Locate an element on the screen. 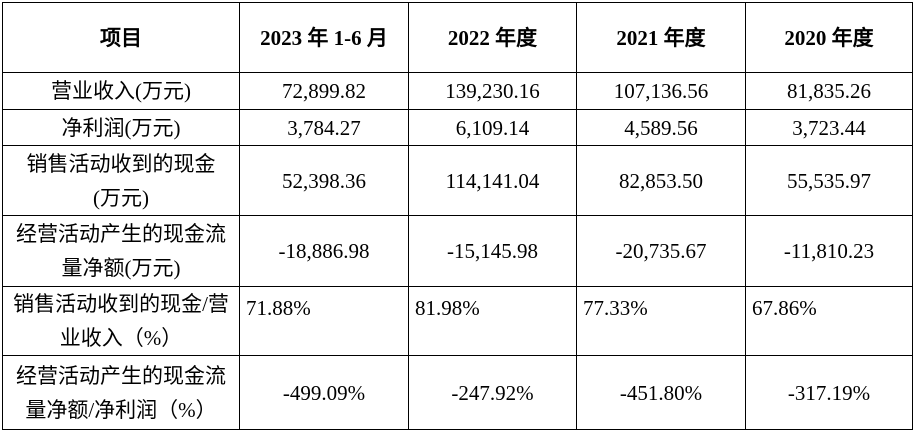 Image resolution: width=915 pixels, height=430 pixels. cell-value: 3,784.27 is located at coordinates (324, 127).